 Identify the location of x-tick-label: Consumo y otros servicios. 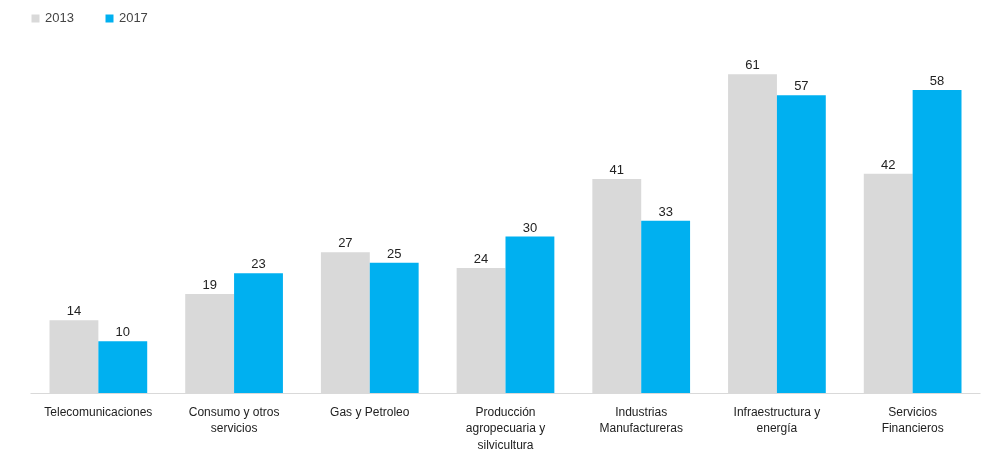
(234, 420).